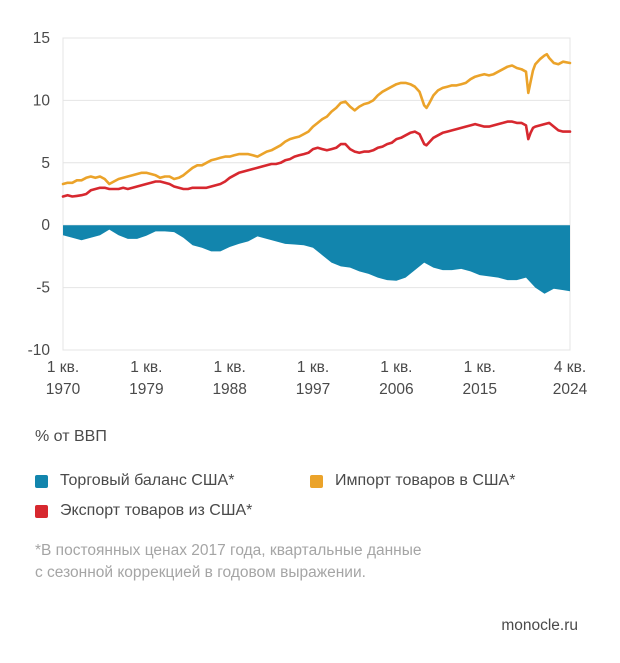 Image resolution: width=620 pixels, height=663 pixels. What do you see at coordinates (41, 481) in the screenshot?
I see `trade-balance-swatch-icon` at bounding box center [41, 481].